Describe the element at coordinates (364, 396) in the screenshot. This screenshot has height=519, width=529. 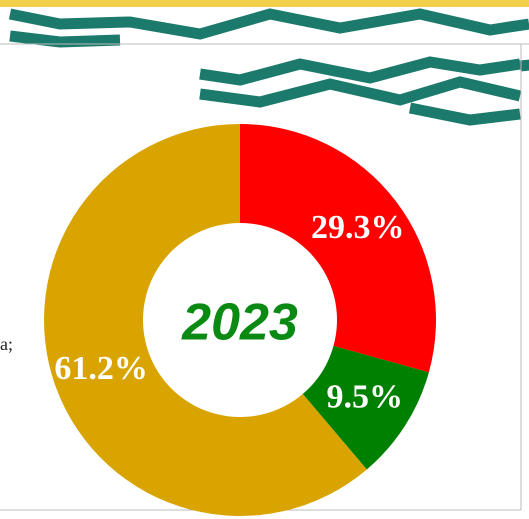
I see `value-label: 9.5%` at that location.